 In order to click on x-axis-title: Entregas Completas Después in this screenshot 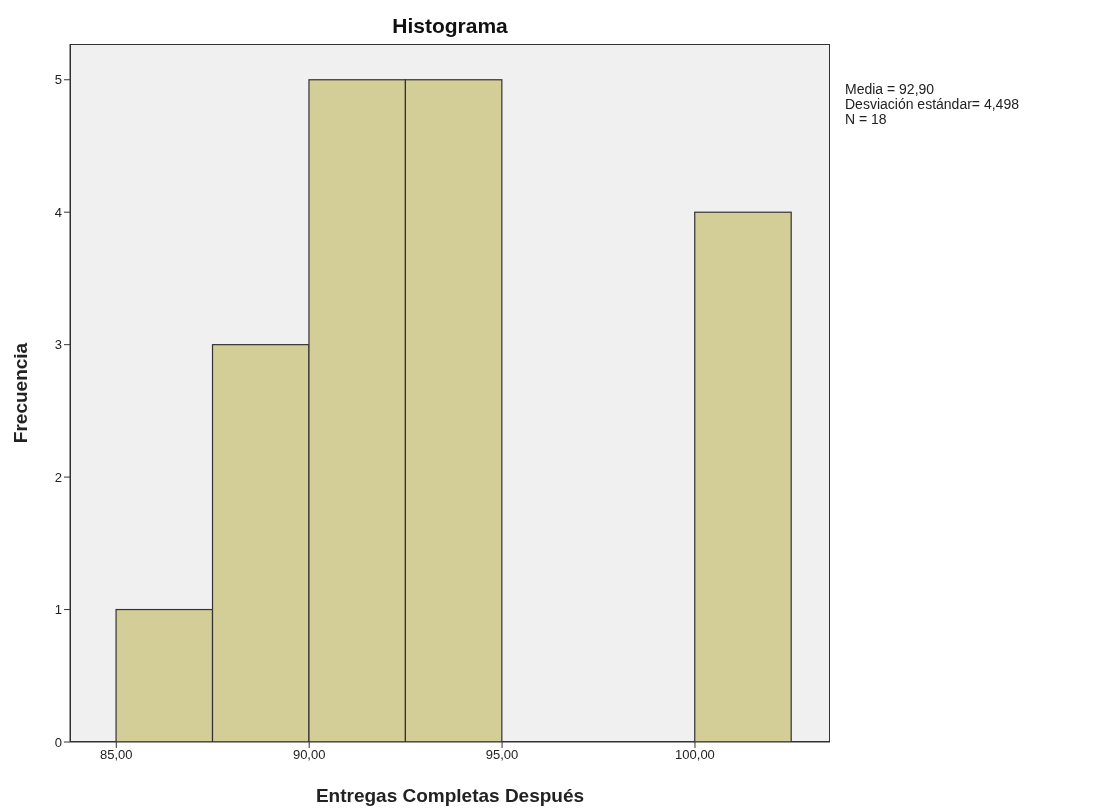, I will do `click(450, 795)`.